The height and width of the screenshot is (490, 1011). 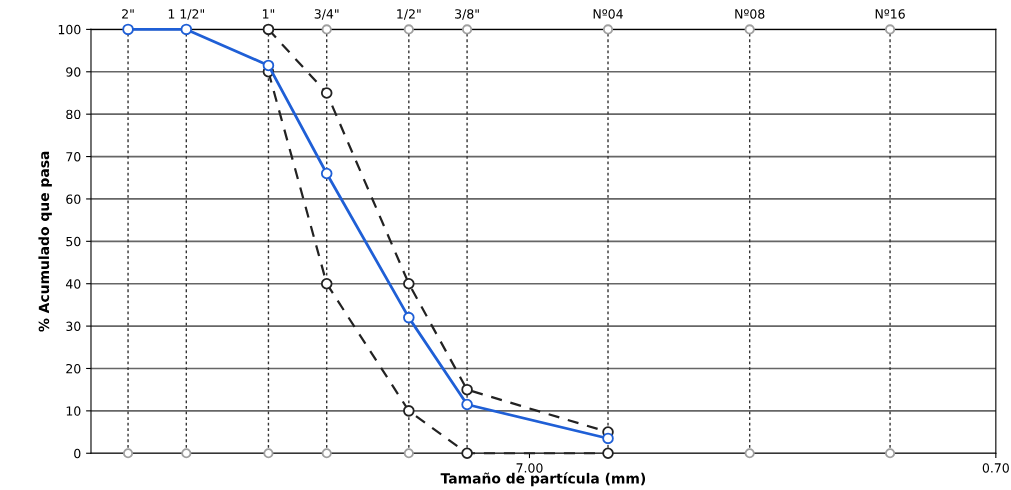 I want to click on annotation: 3/4", so click(x=326, y=14).